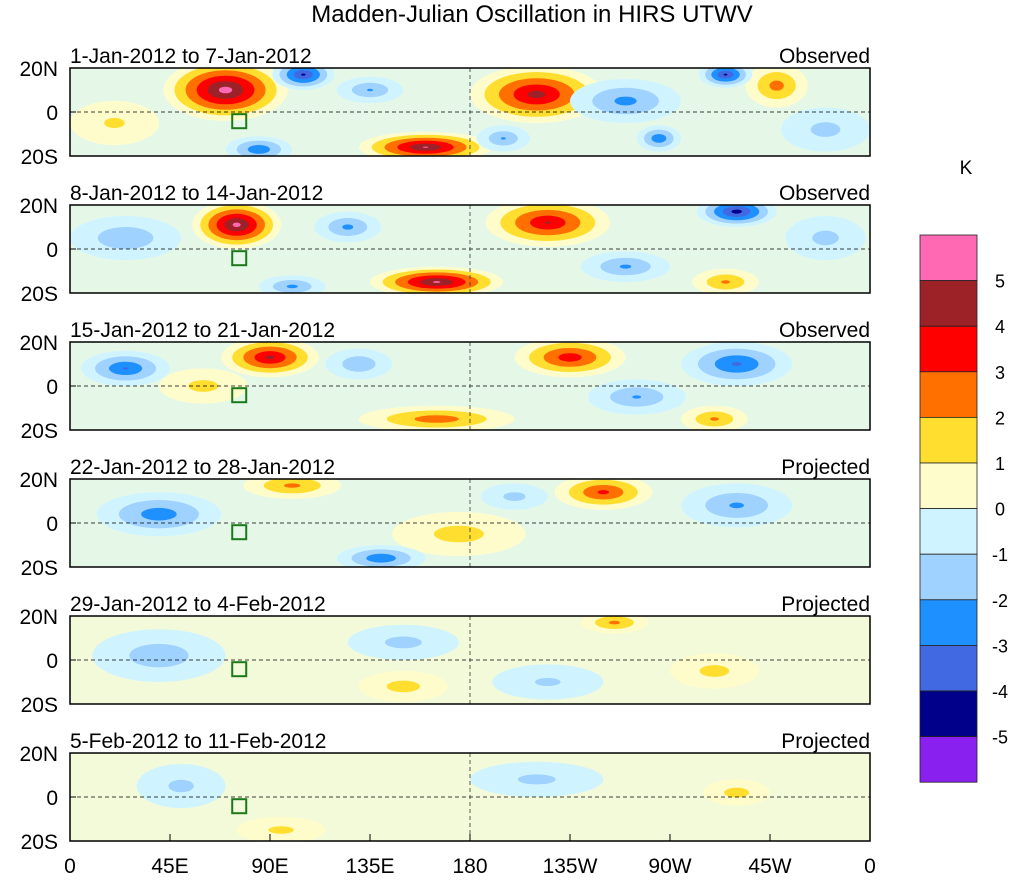 The height and width of the screenshot is (887, 1015). What do you see at coordinates (1000, 646) in the screenshot?
I see `colorbar-label: -3` at bounding box center [1000, 646].